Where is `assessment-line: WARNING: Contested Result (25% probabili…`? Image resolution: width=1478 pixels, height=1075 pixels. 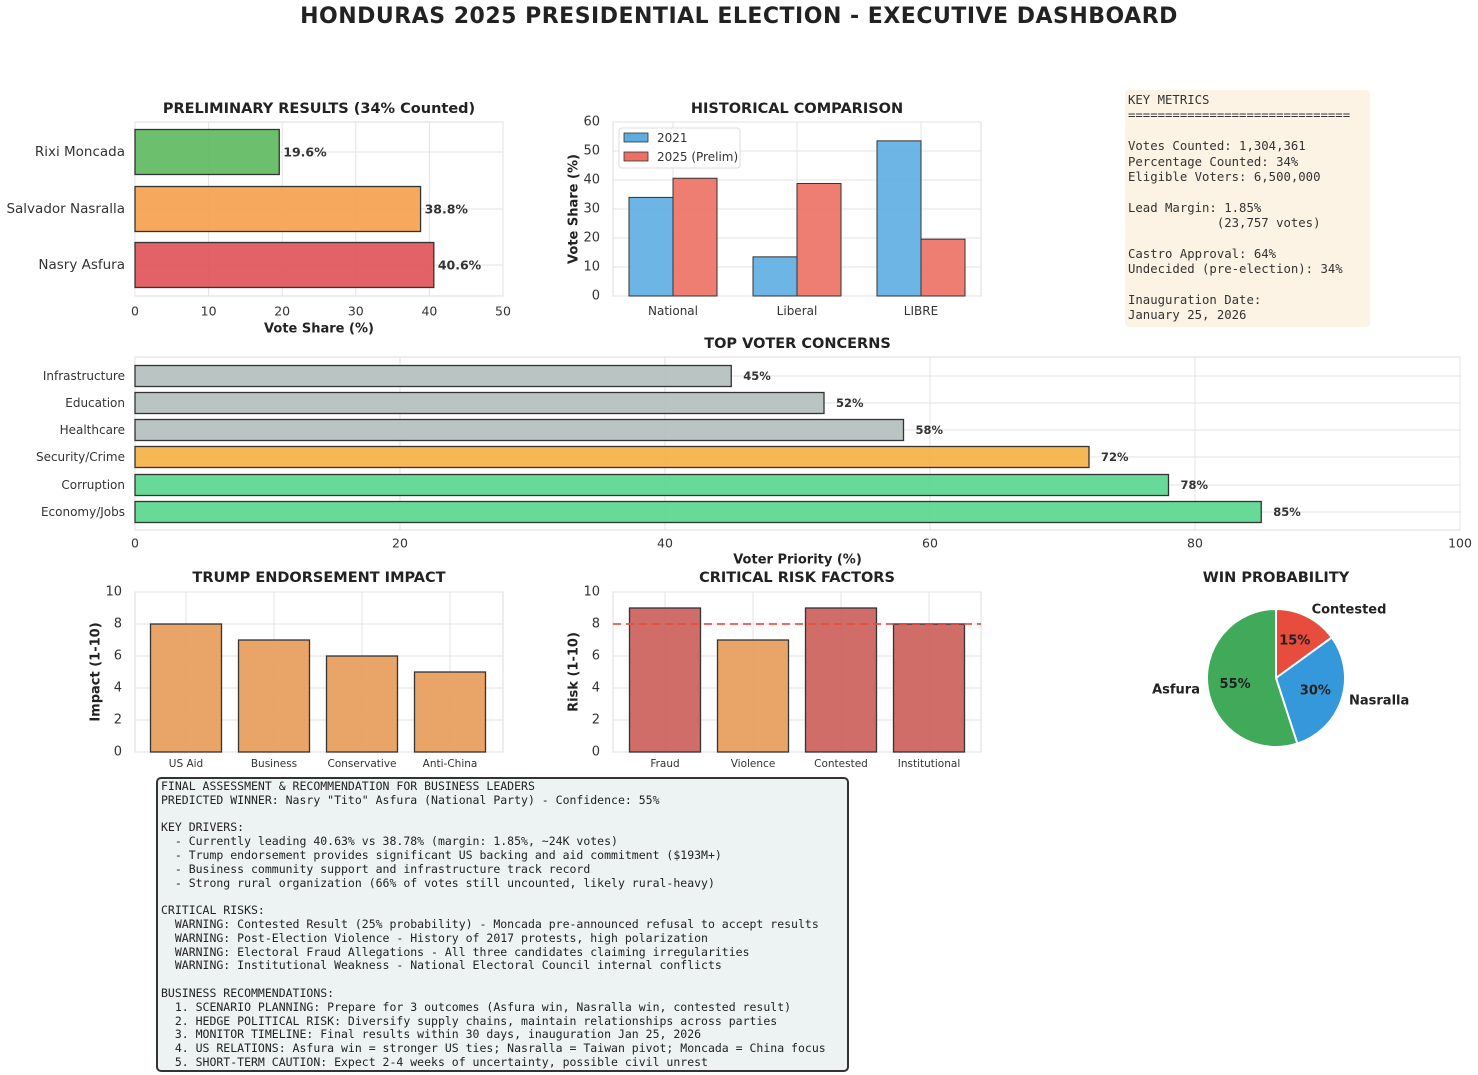
assessment-line: WARNING: Contested Result (25% probabili… is located at coordinates (490, 923).